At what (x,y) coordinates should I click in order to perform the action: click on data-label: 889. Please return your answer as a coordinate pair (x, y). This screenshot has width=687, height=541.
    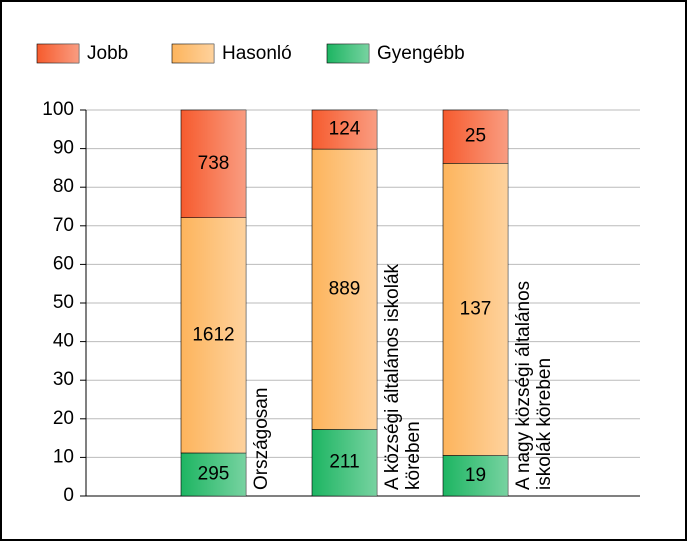
    Looking at the image, I should click on (345, 288).